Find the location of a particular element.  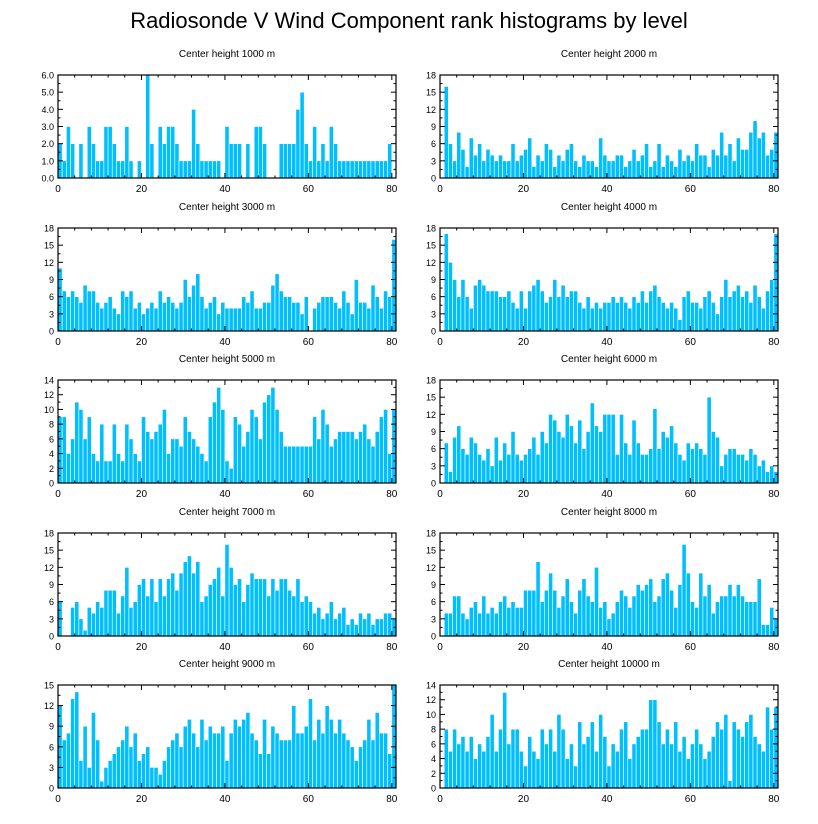

x-tick-label: 80 is located at coordinates (392, 647).